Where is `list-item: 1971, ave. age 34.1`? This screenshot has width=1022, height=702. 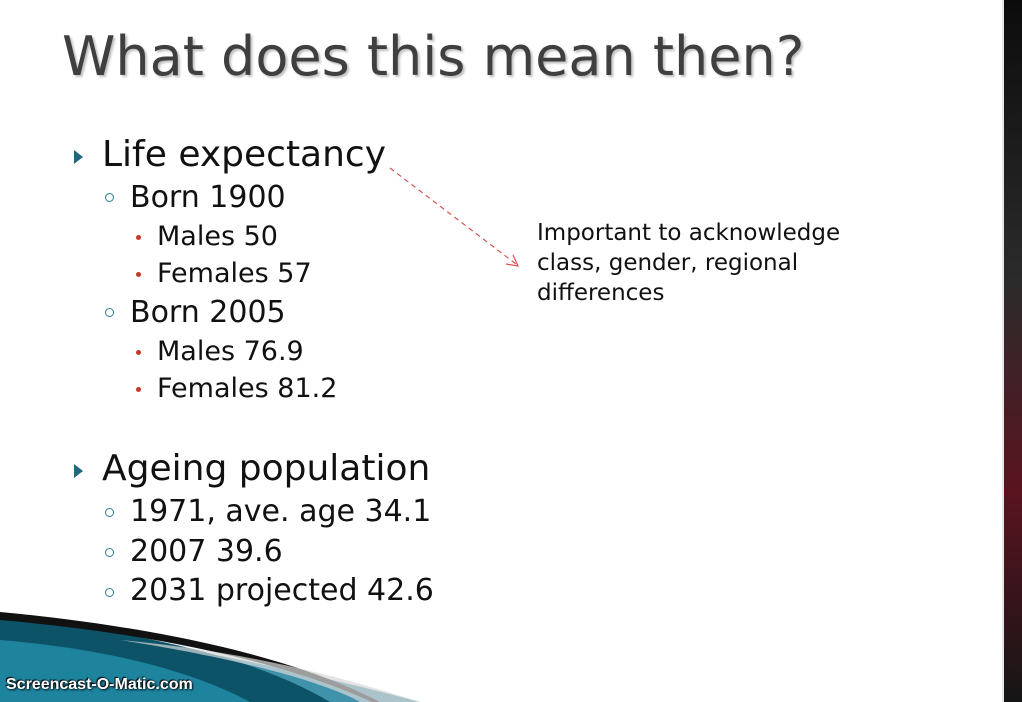
list-item: 1971, ave. age 34.1 is located at coordinates (281, 511).